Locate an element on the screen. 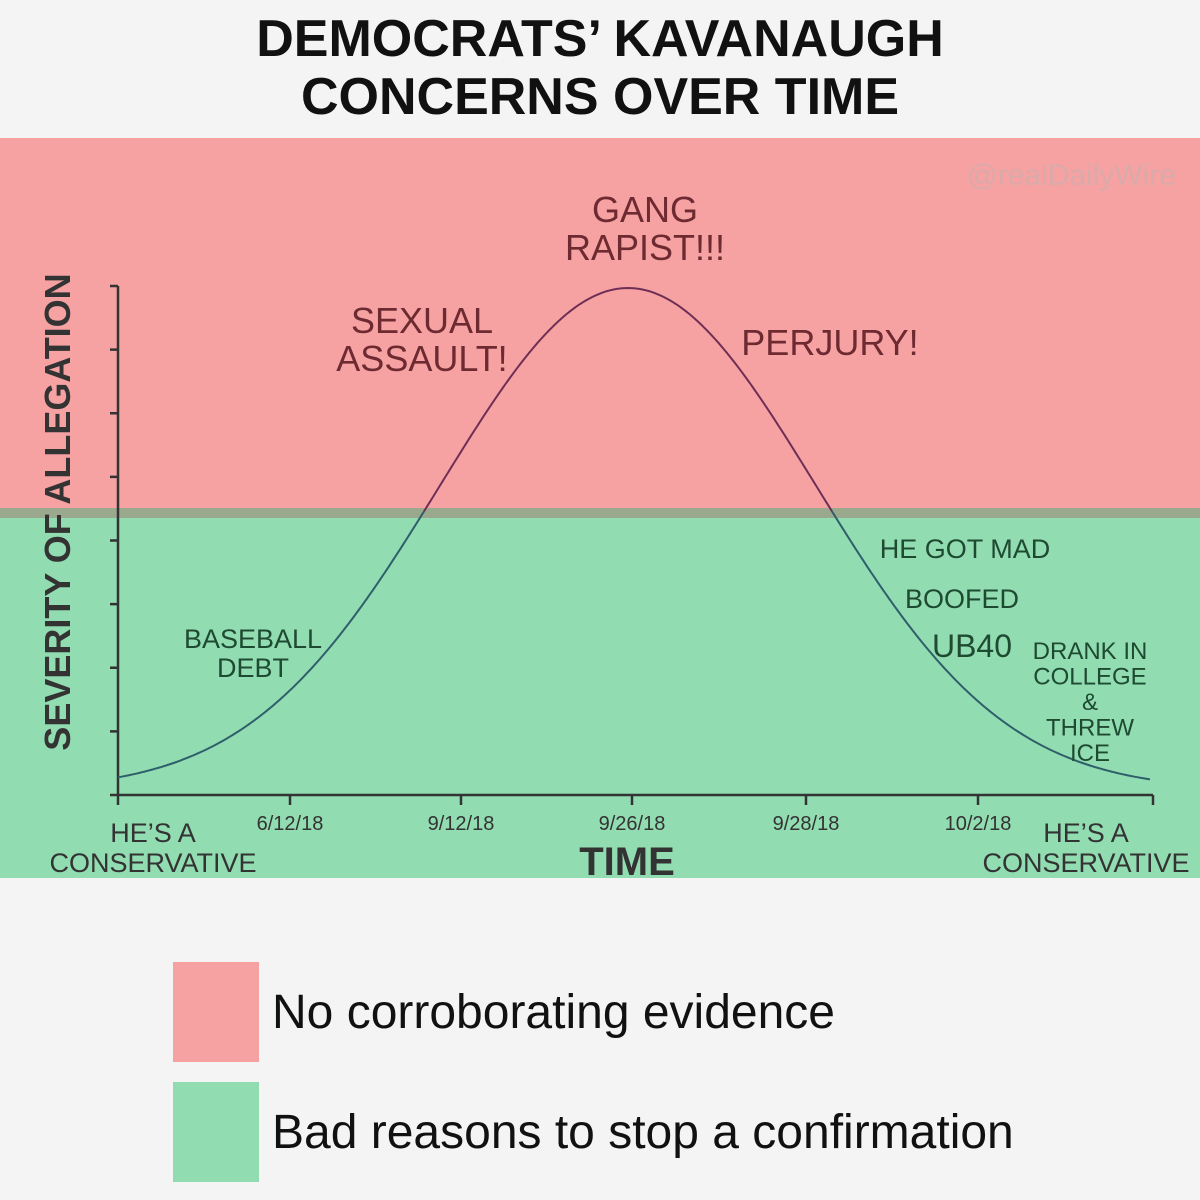  legend-swatch-red is located at coordinates (216, 1012).